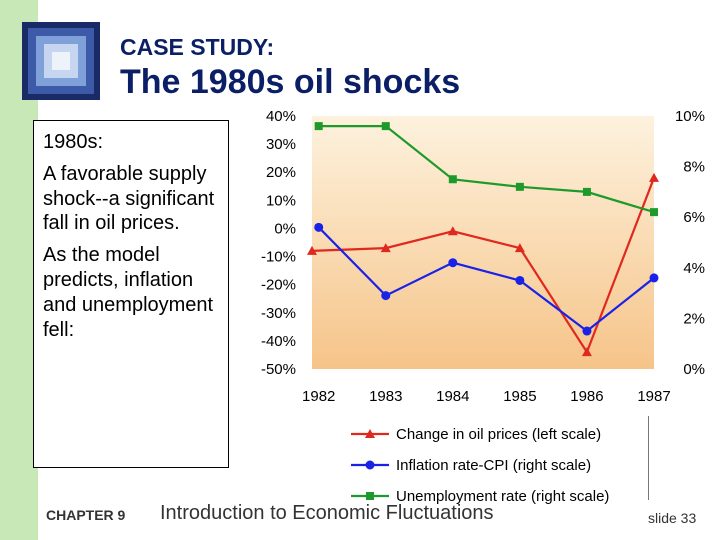 Image resolution: width=720 pixels, height=540 pixels. Describe the element at coordinates (61, 61) in the screenshot. I see `chapter-logo-image` at that location.